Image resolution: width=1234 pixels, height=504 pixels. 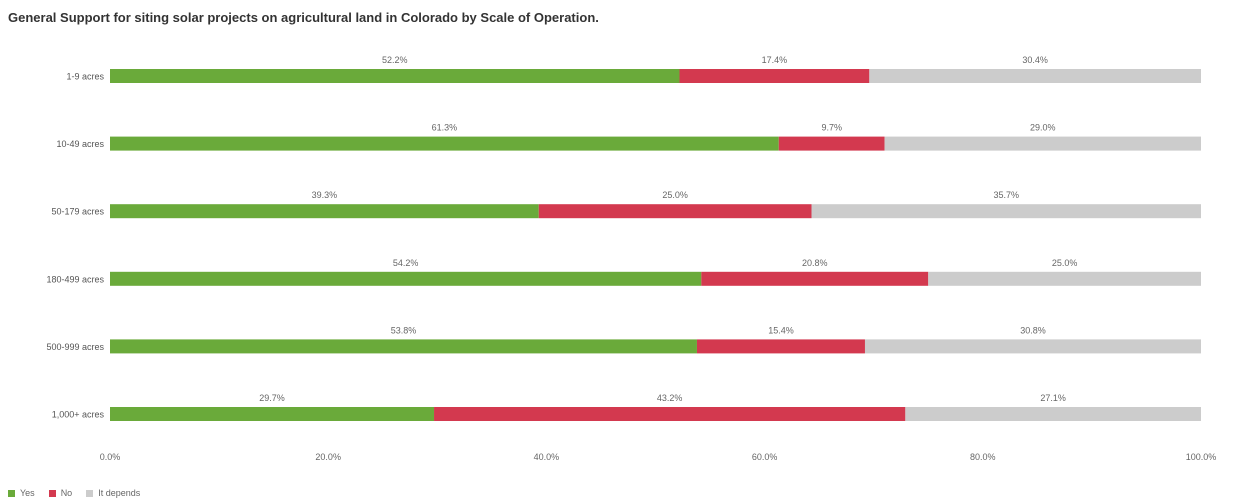 I want to click on legend-item-it-depends: It depends, so click(x=113, y=493).